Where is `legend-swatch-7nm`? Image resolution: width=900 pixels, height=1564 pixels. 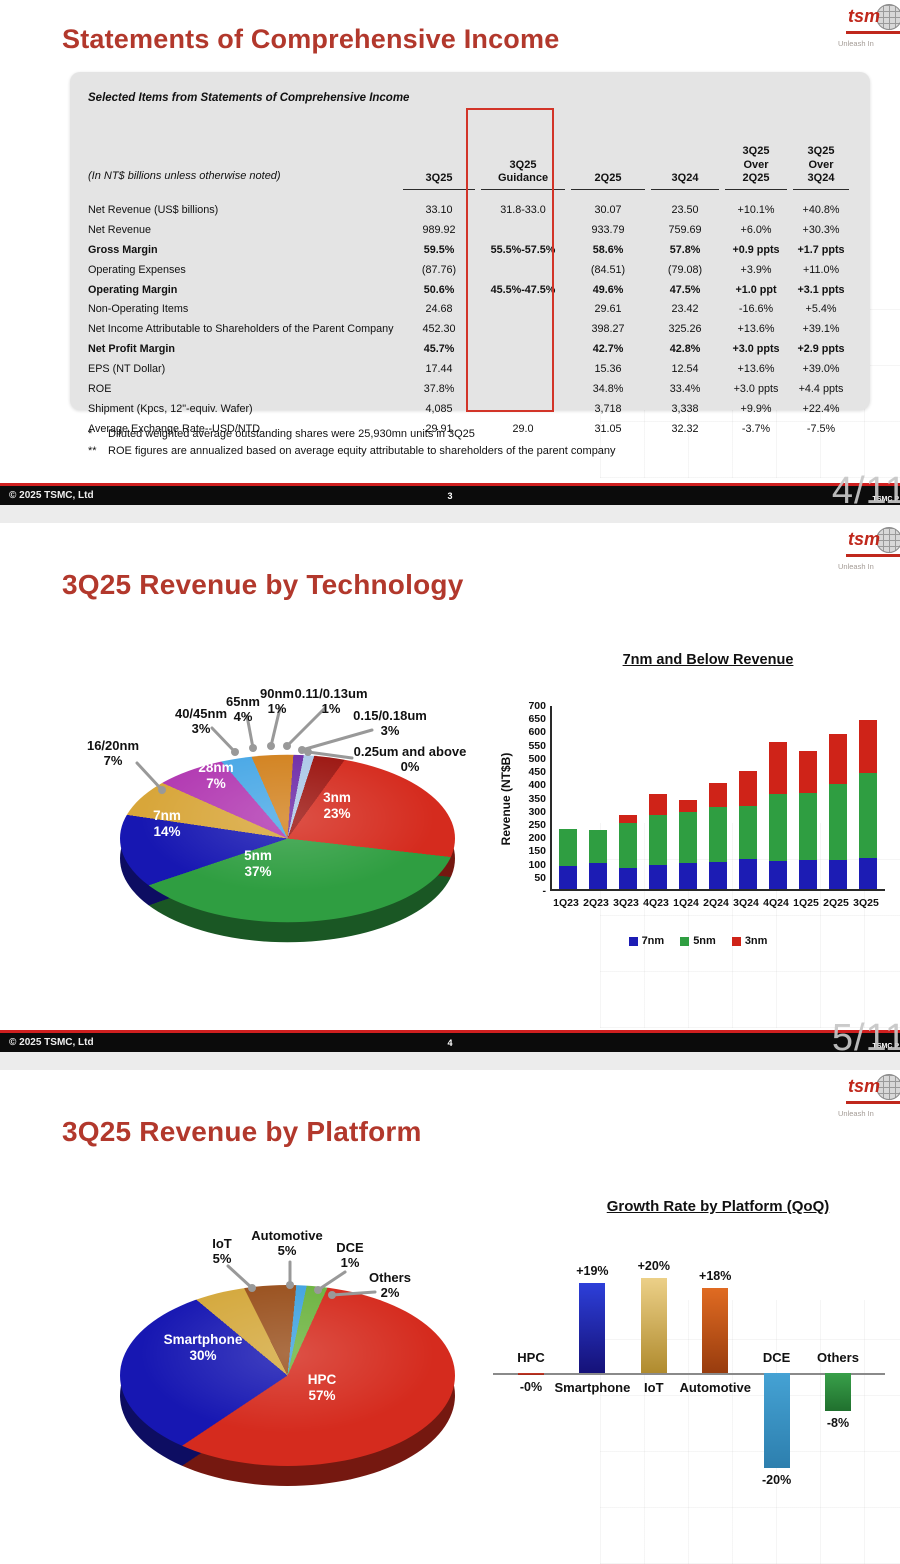
legend-swatch-7nm is located at coordinates (633, 941).